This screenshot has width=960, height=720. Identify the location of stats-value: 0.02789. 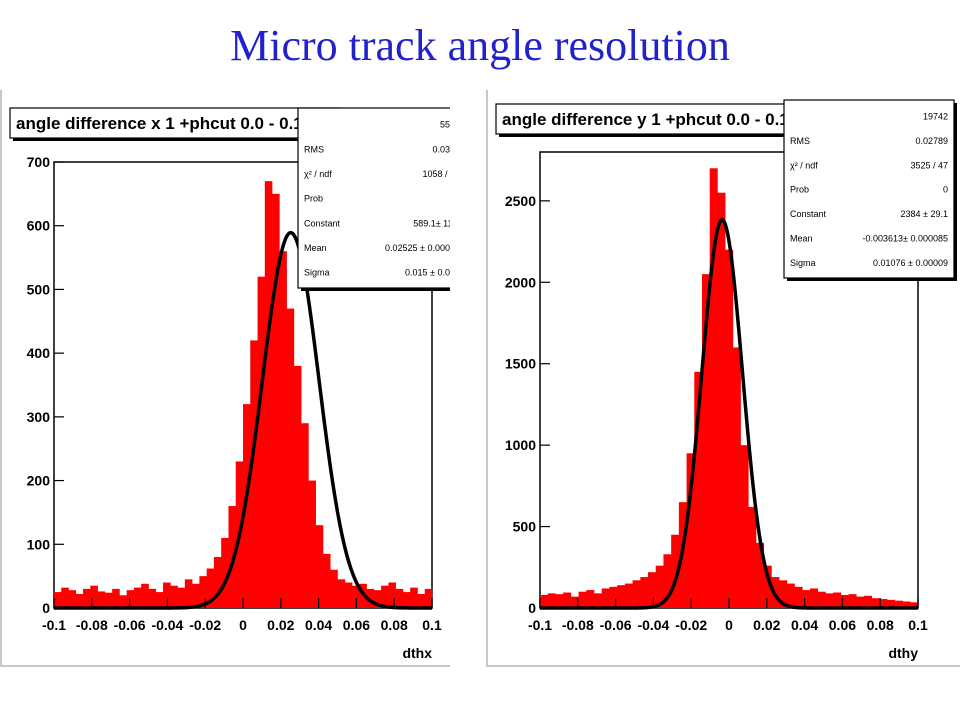
(931, 141).